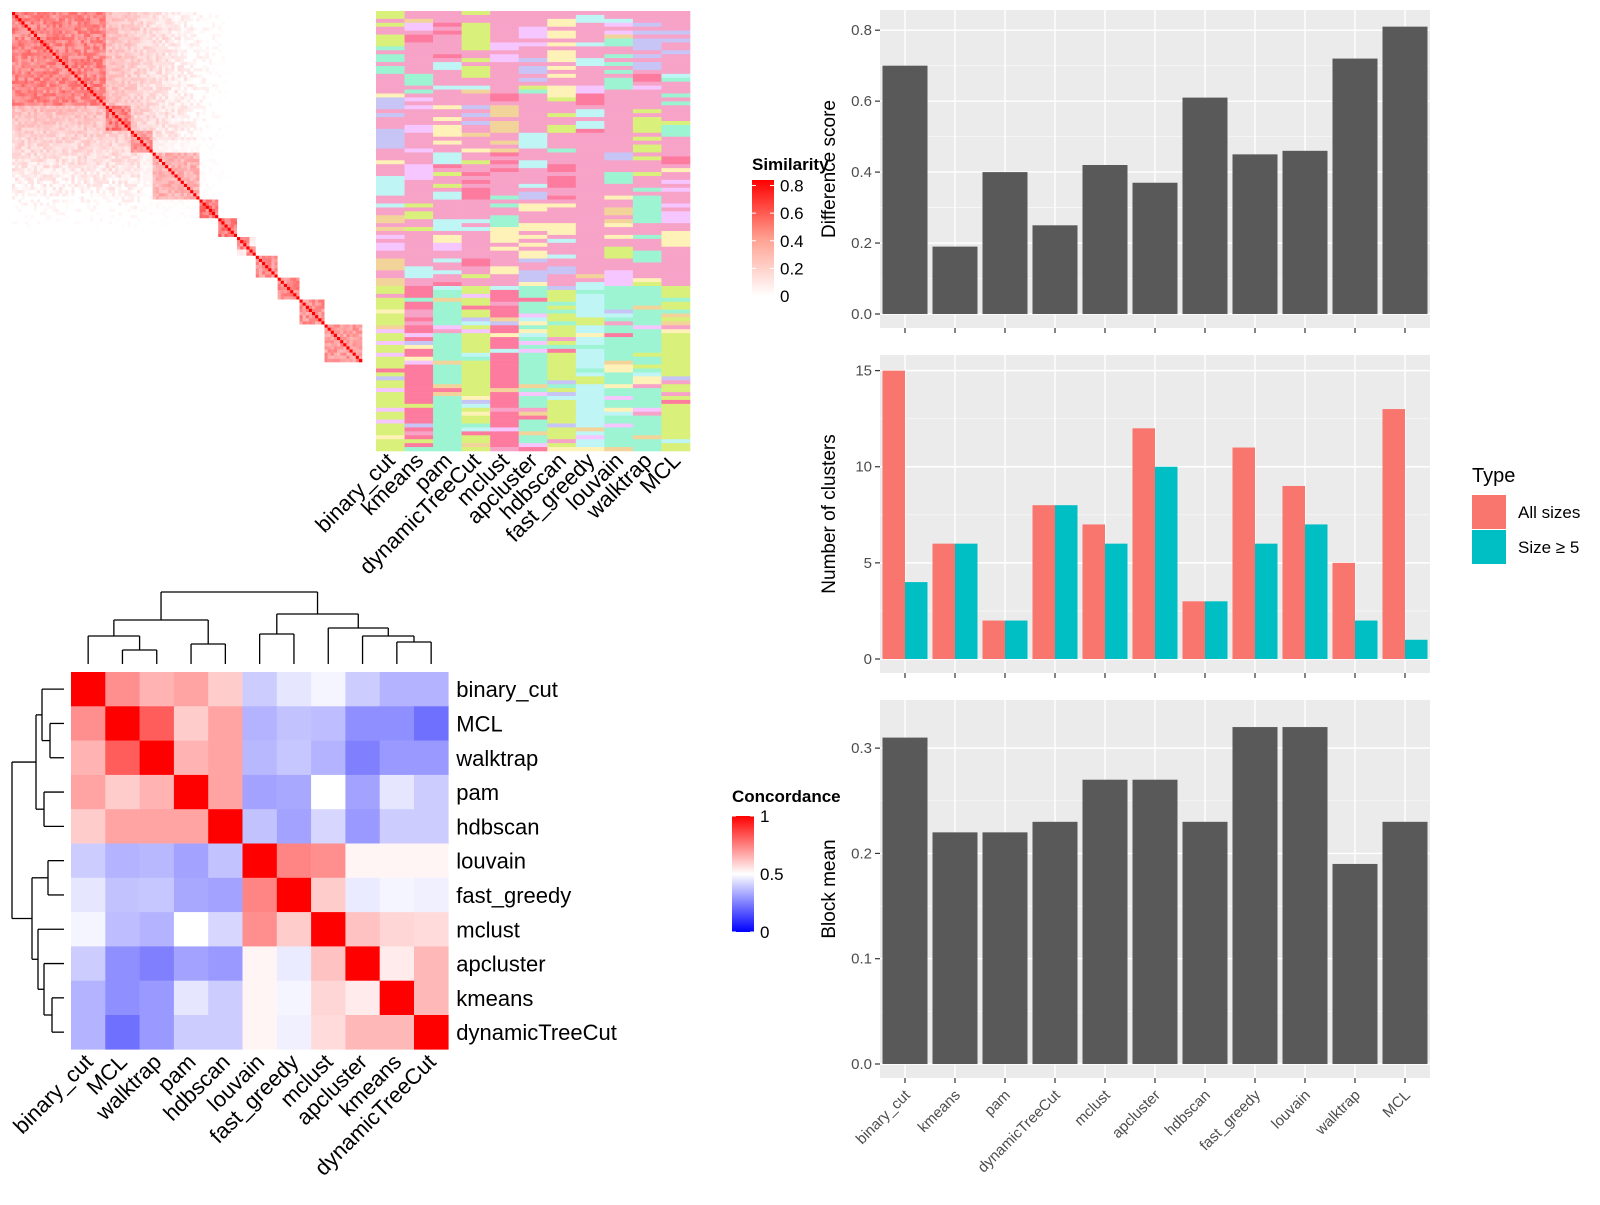 The image size is (1600, 1205). Describe the element at coordinates (790, 230) in the screenshot. I see `similarity-legend: Similarity 0.8 0.6 0.4 0.2 0` at that location.